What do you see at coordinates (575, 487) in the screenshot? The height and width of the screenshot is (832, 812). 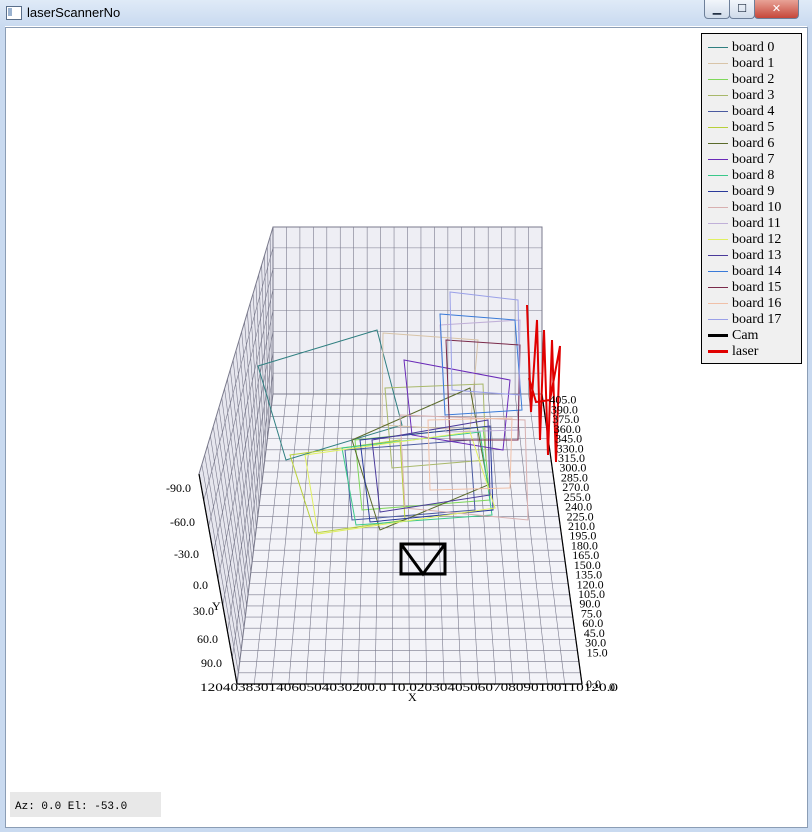 I see `z-tick: 270.0` at bounding box center [575, 487].